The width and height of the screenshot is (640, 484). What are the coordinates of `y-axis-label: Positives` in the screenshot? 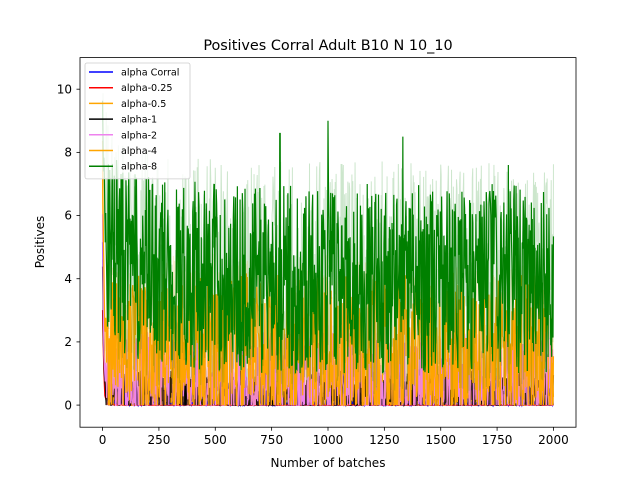 It's located at (40, 242).